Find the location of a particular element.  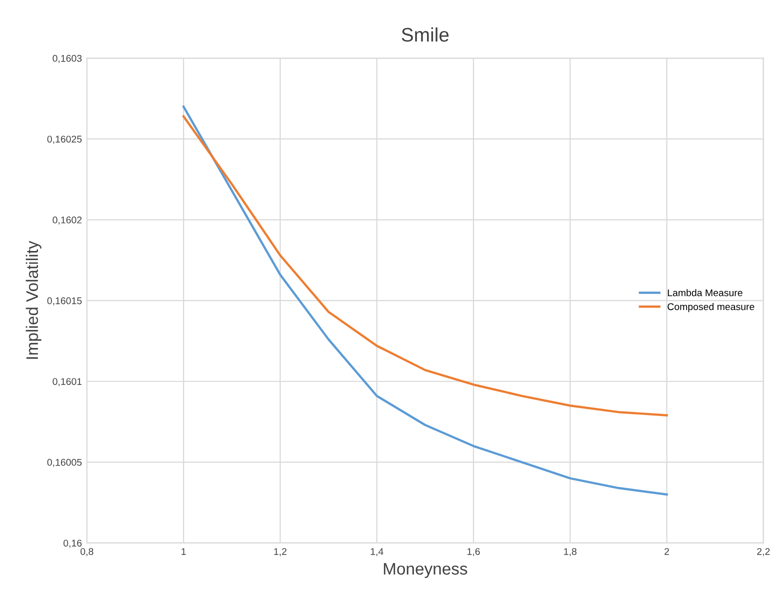

y-tick-label: 0,16025 is located at coordinates (64, 140).